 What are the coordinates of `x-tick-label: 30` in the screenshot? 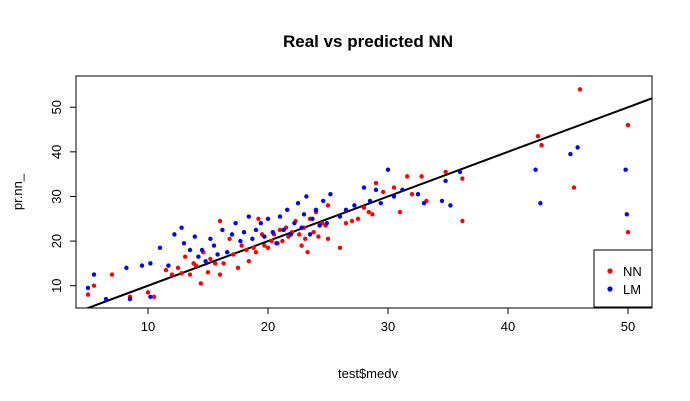 It's located at (388, 326).